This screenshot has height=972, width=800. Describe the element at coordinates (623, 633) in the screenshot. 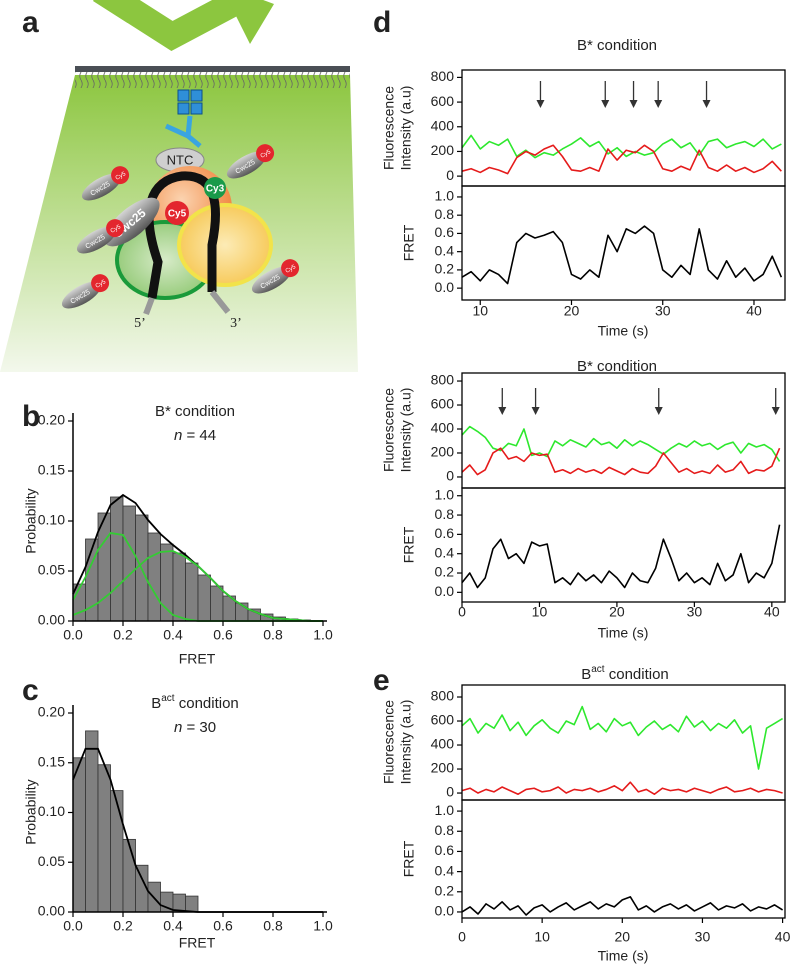

I see `x-axis-label: Time (s)` at that location.